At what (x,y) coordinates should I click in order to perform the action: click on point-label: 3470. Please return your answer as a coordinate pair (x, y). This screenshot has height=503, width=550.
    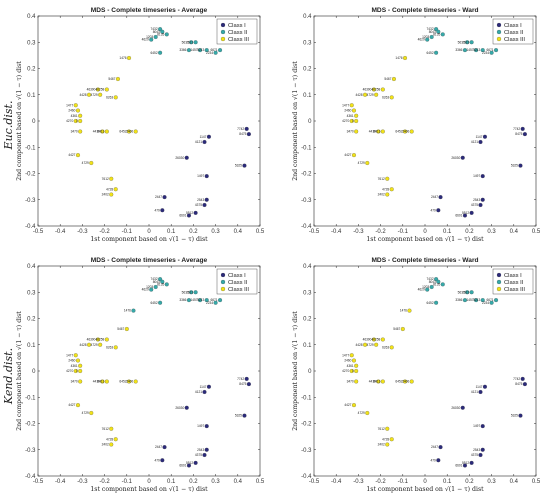
    Looking at the image, I should click on (74, 132).